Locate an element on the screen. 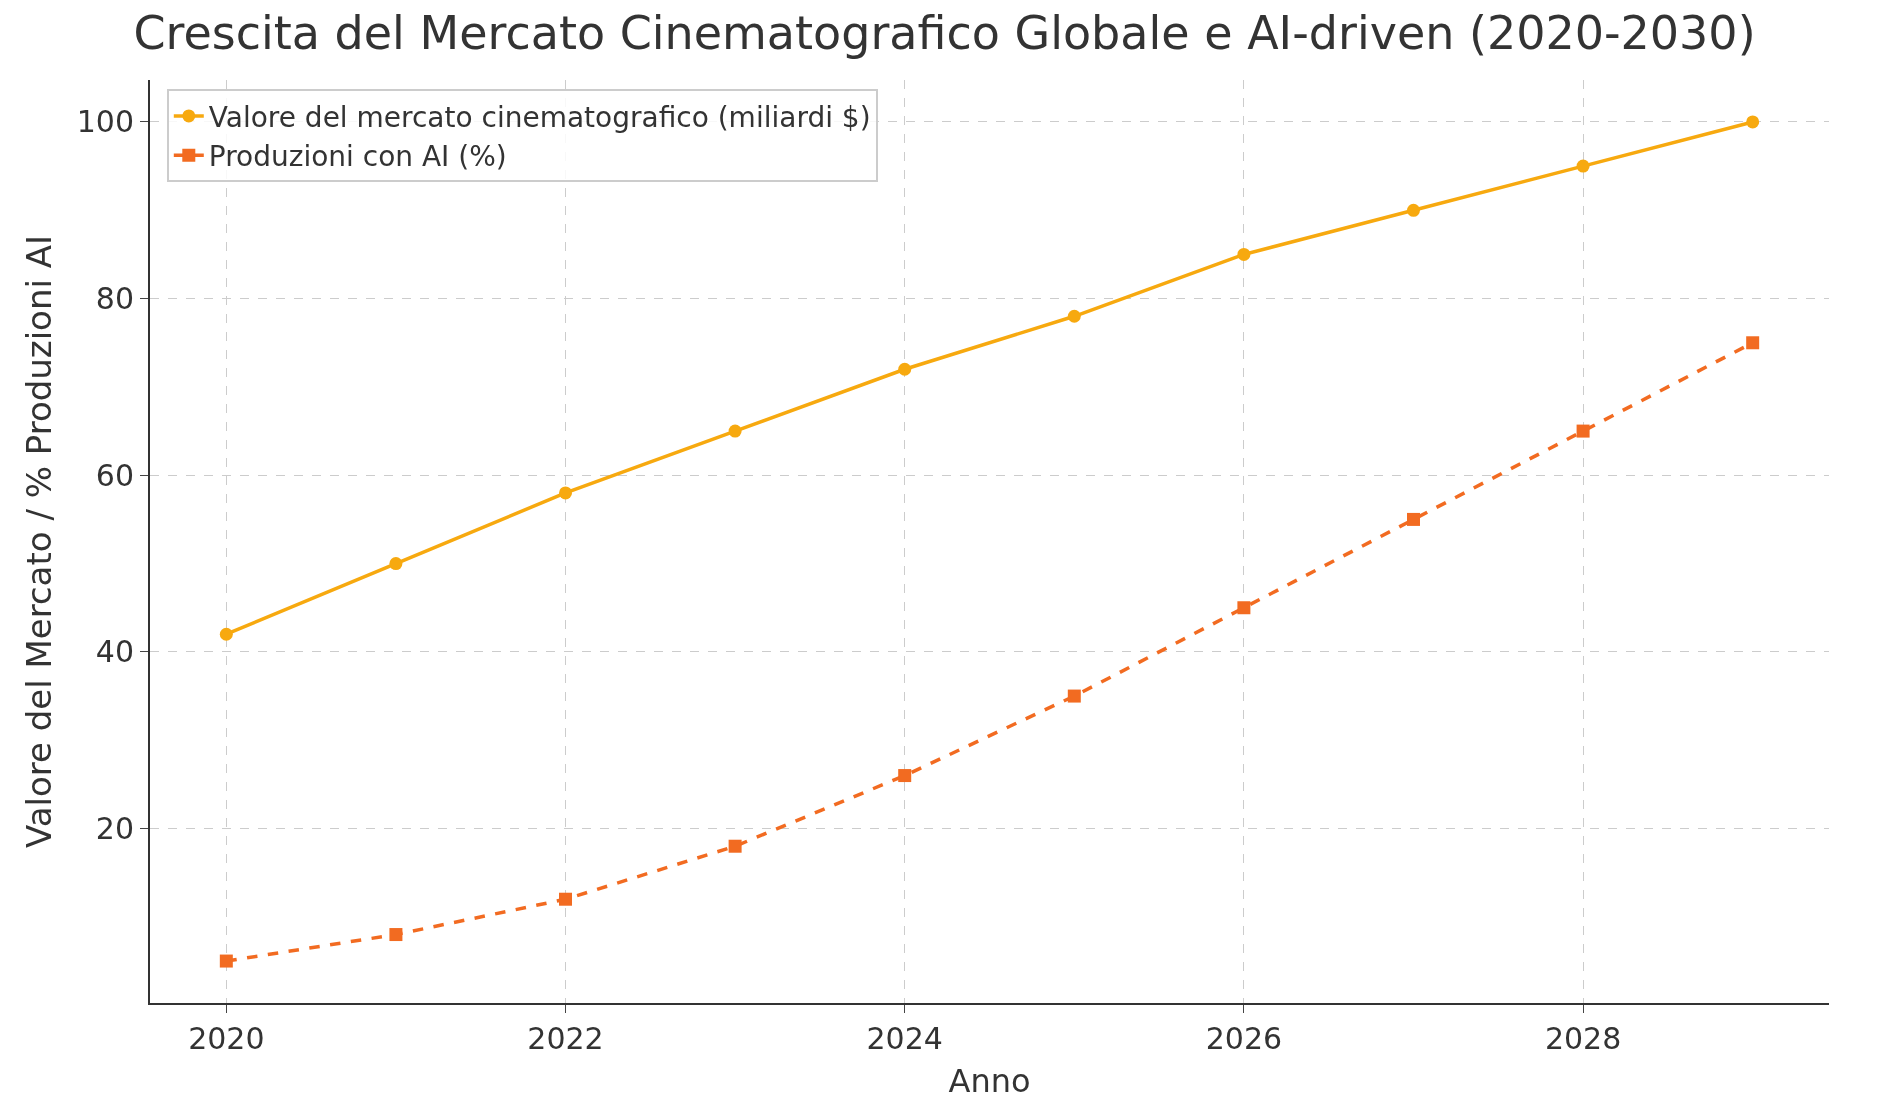 The width and height of the screenshot is (1889, 1113). y-tick-label: 20 is located at coordinates (114, 829).